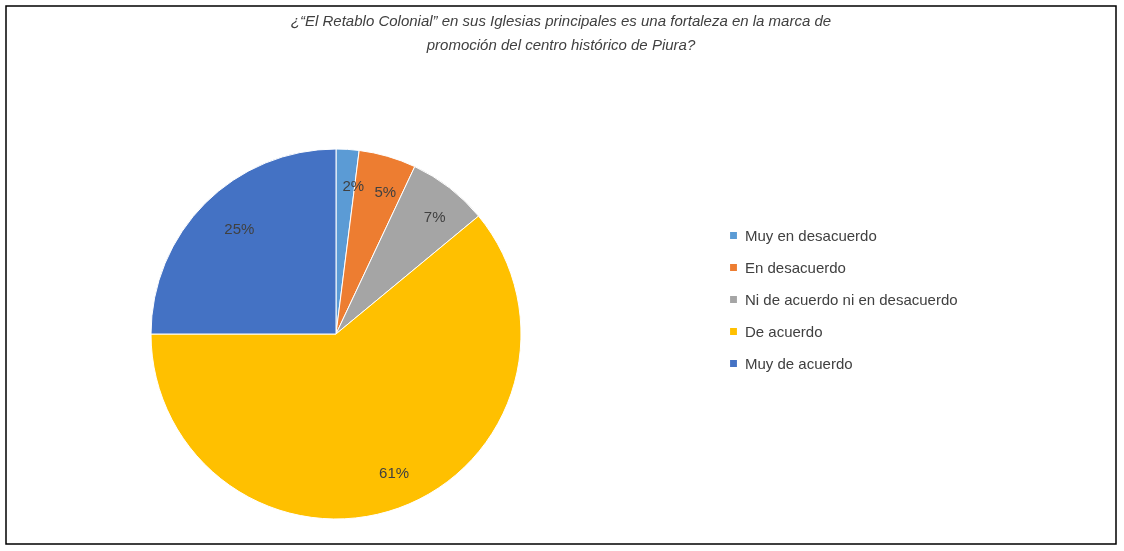 This screenshot has width=1124, height=551. What do you see at coordinates (561, 32) in the screenshot?
I see `chart-title: ¿“El Retablo Colonial” en sus Iglesias principales es una fortaleza en la marca de promoción del centro histórico de Piura?` at bounding box center [561, 32].